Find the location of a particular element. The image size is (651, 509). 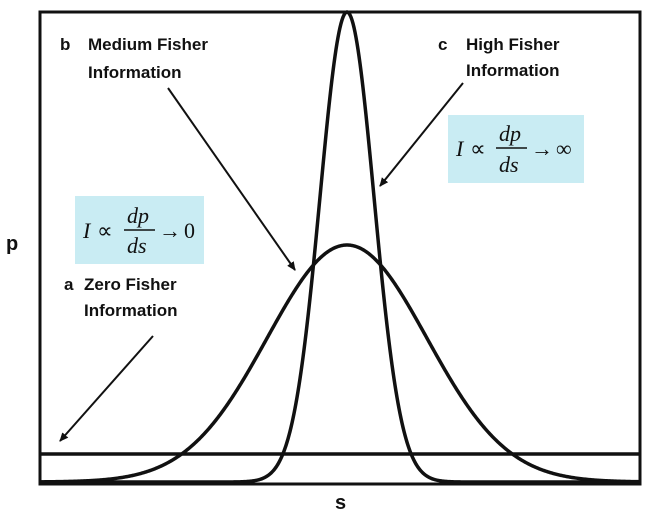

formula-zero-numerator: dp is located at coordinates (138, 215).